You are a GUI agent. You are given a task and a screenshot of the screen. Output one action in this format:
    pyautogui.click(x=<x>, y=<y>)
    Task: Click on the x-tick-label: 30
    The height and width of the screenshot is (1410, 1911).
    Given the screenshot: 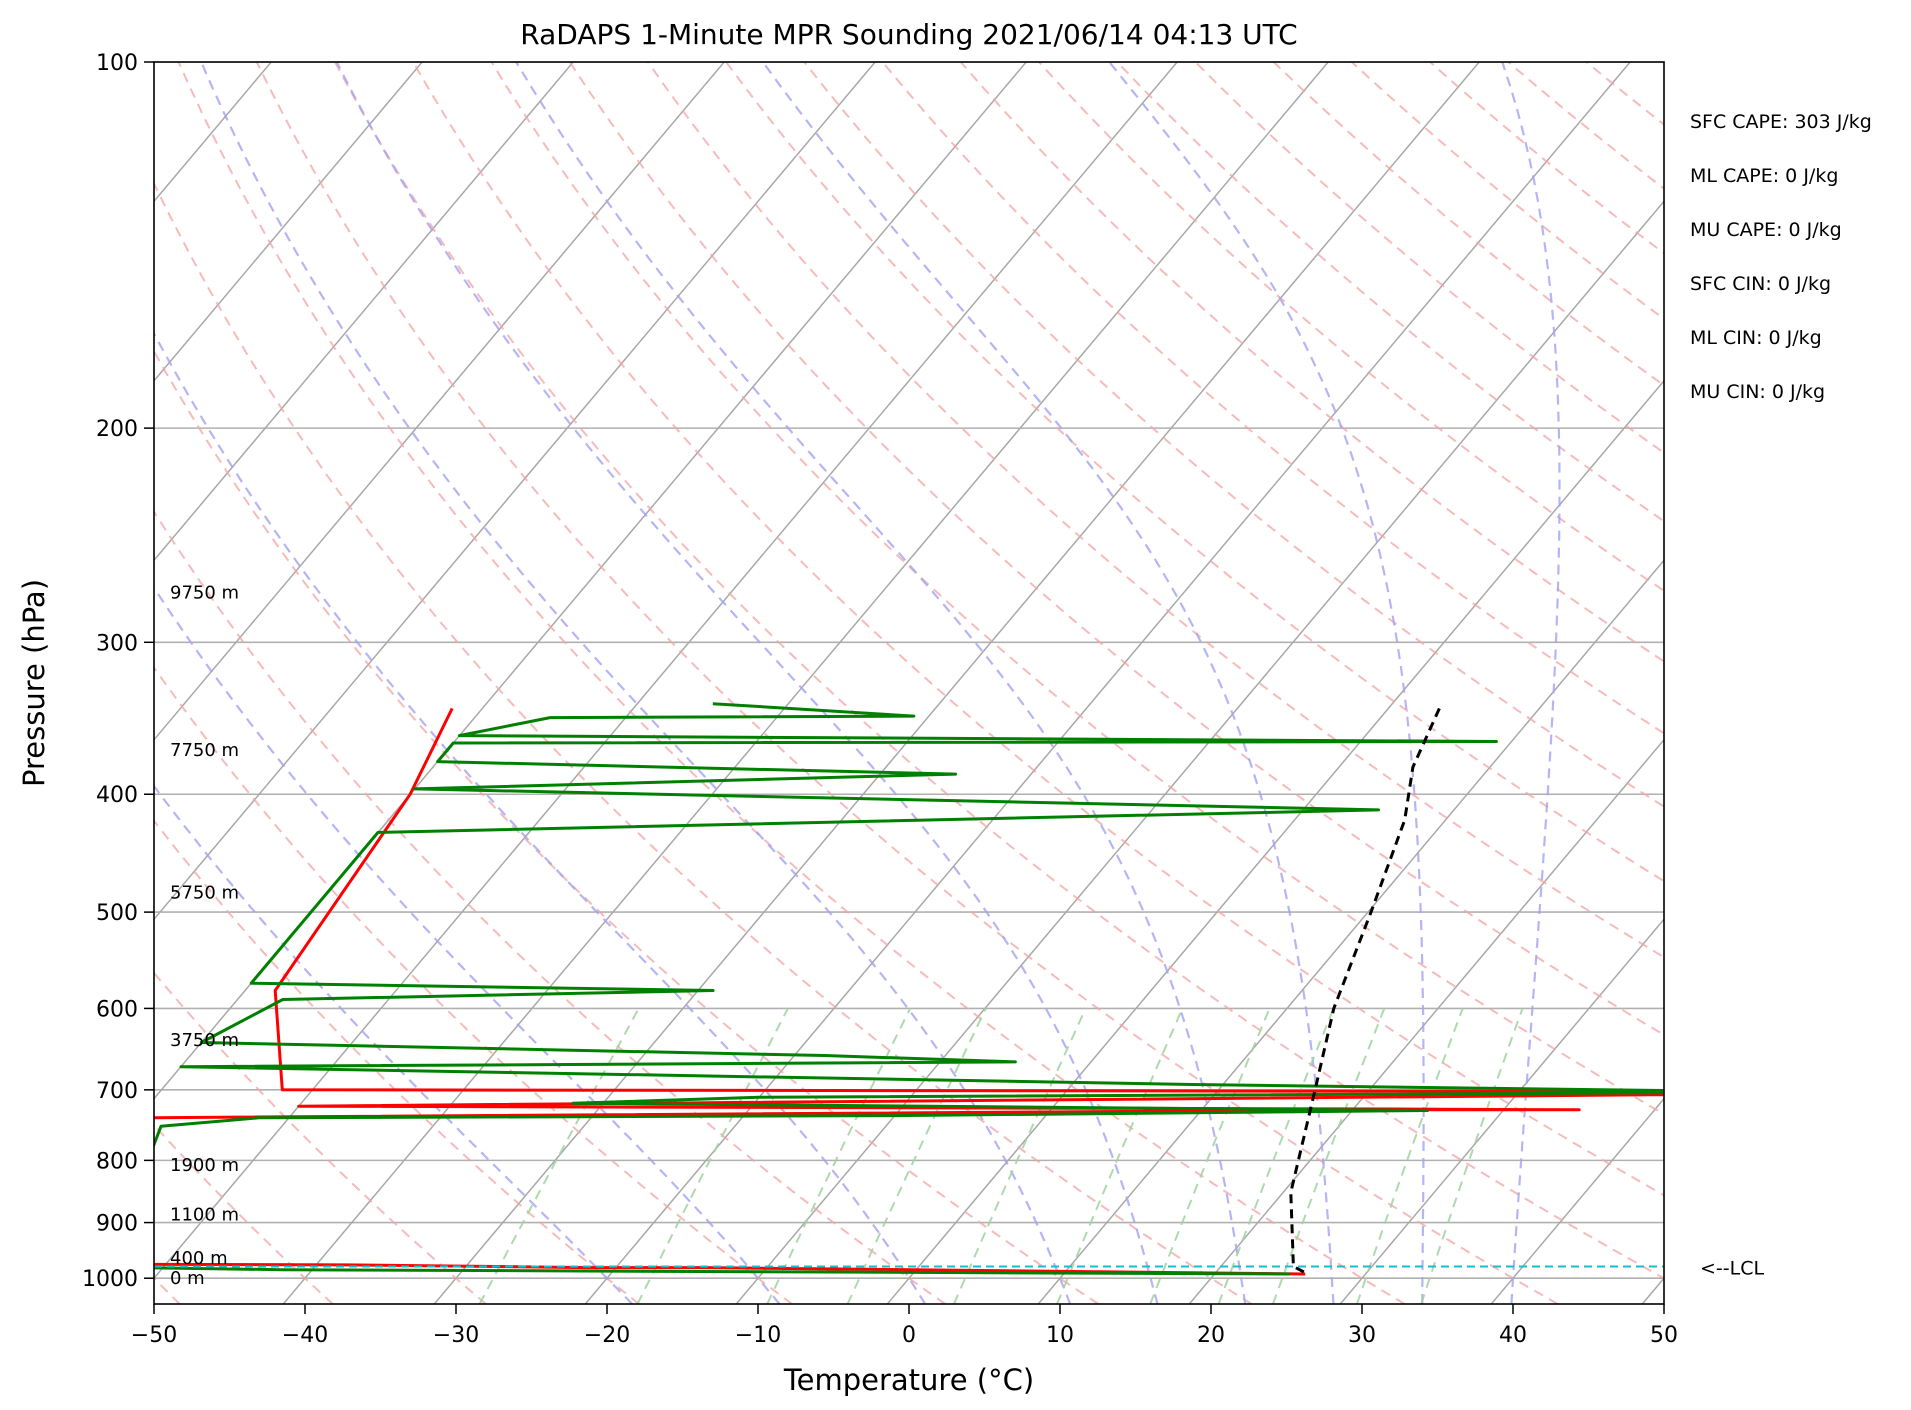 What is the action you would take?
    pyautogui.click(x=1362, y=1335)
    